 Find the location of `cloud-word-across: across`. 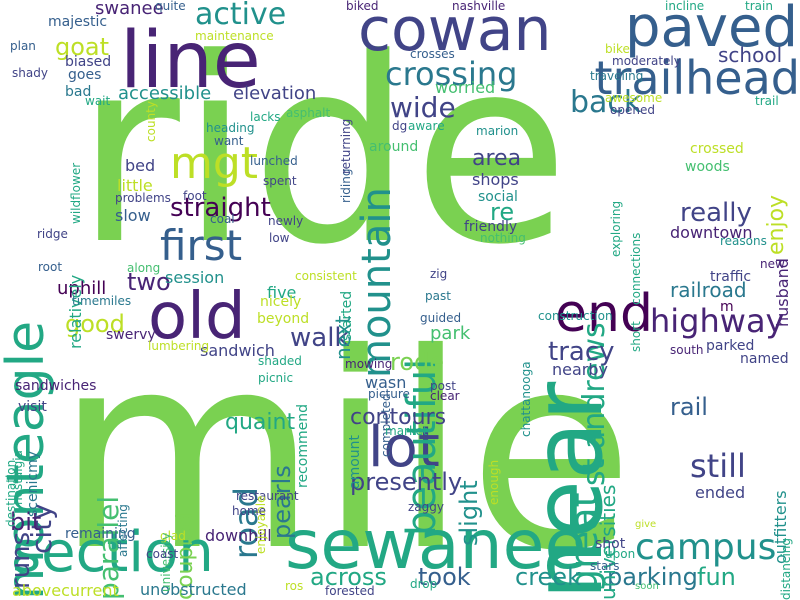

cloud-word-across: across is located at coordinates (348, 577).